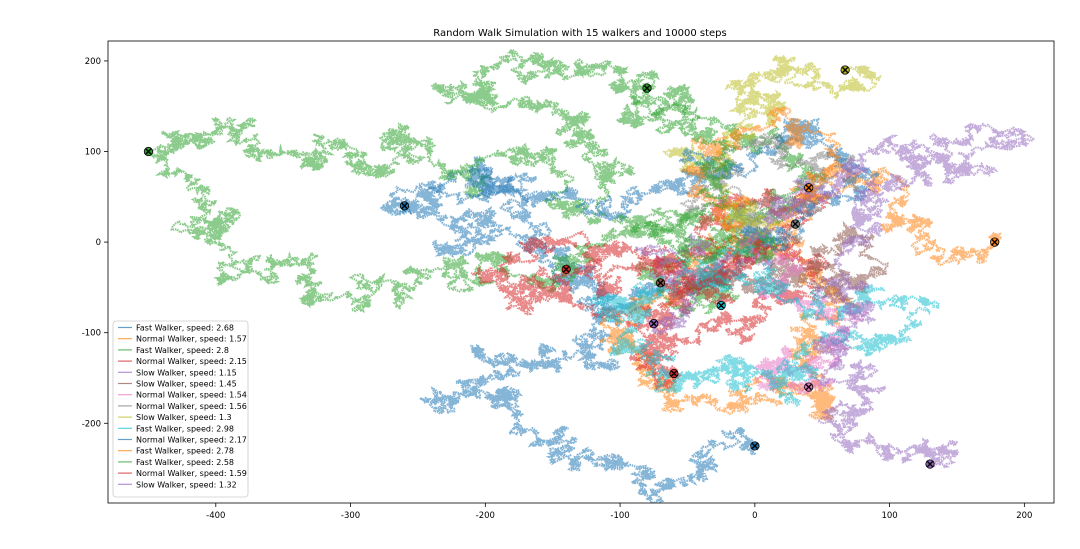 This screenshot has width=1080, height=549. What do you see at coordinates (91, 334) in the screenshot?
I see `y-tick-label: -100` at bounding box center [91, 334].